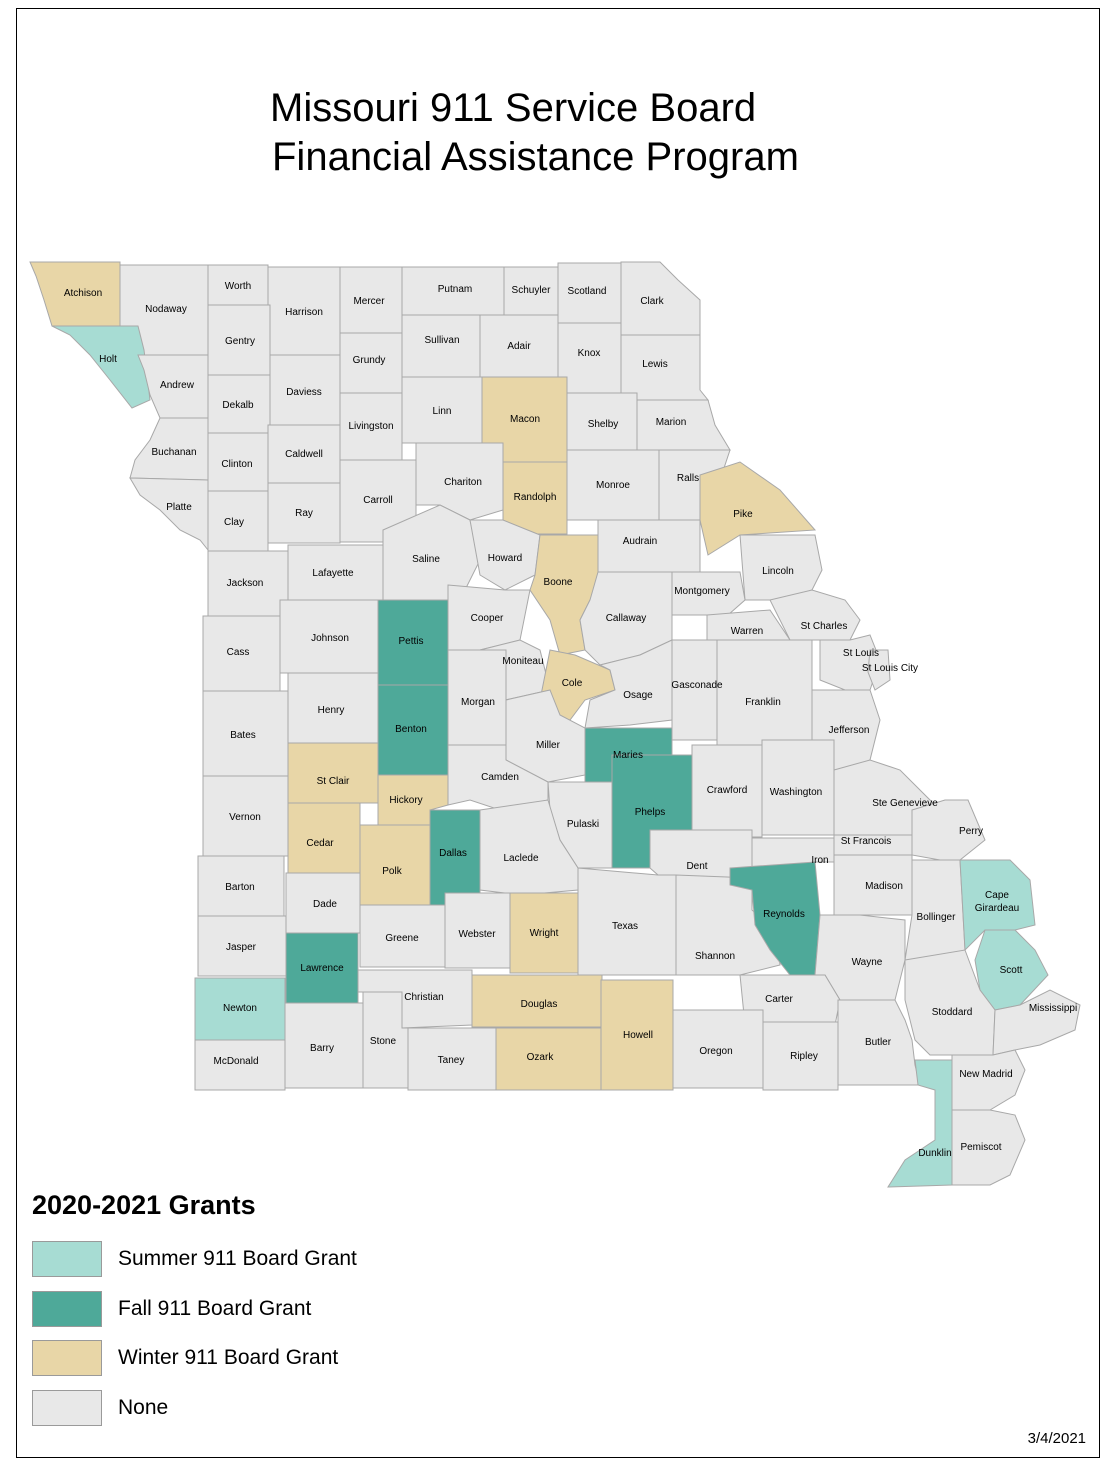 This screenshot has width=1116, height=1472. Describe the element at coordinates (985, 1074) in the screenshot. I see `county-label-new-madrid: New Madrid` at that location.